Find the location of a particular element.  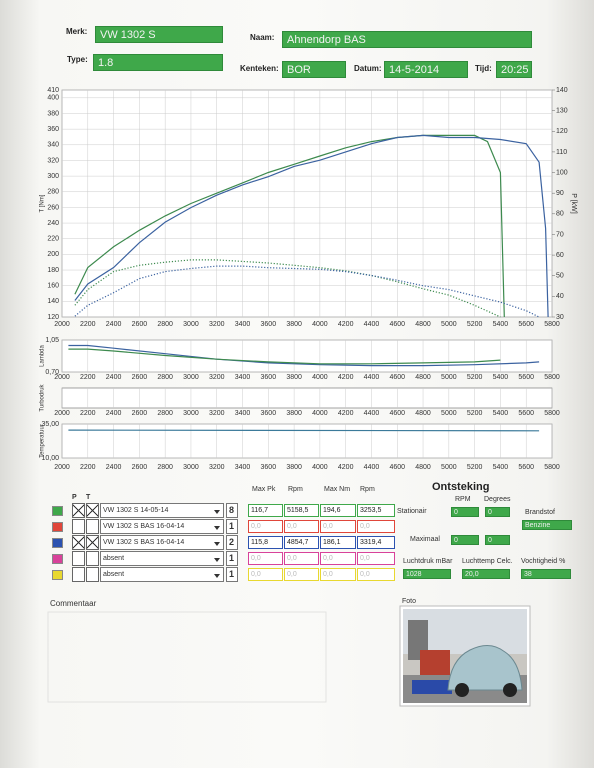

column-header: T is located at coordinates (88, 497).